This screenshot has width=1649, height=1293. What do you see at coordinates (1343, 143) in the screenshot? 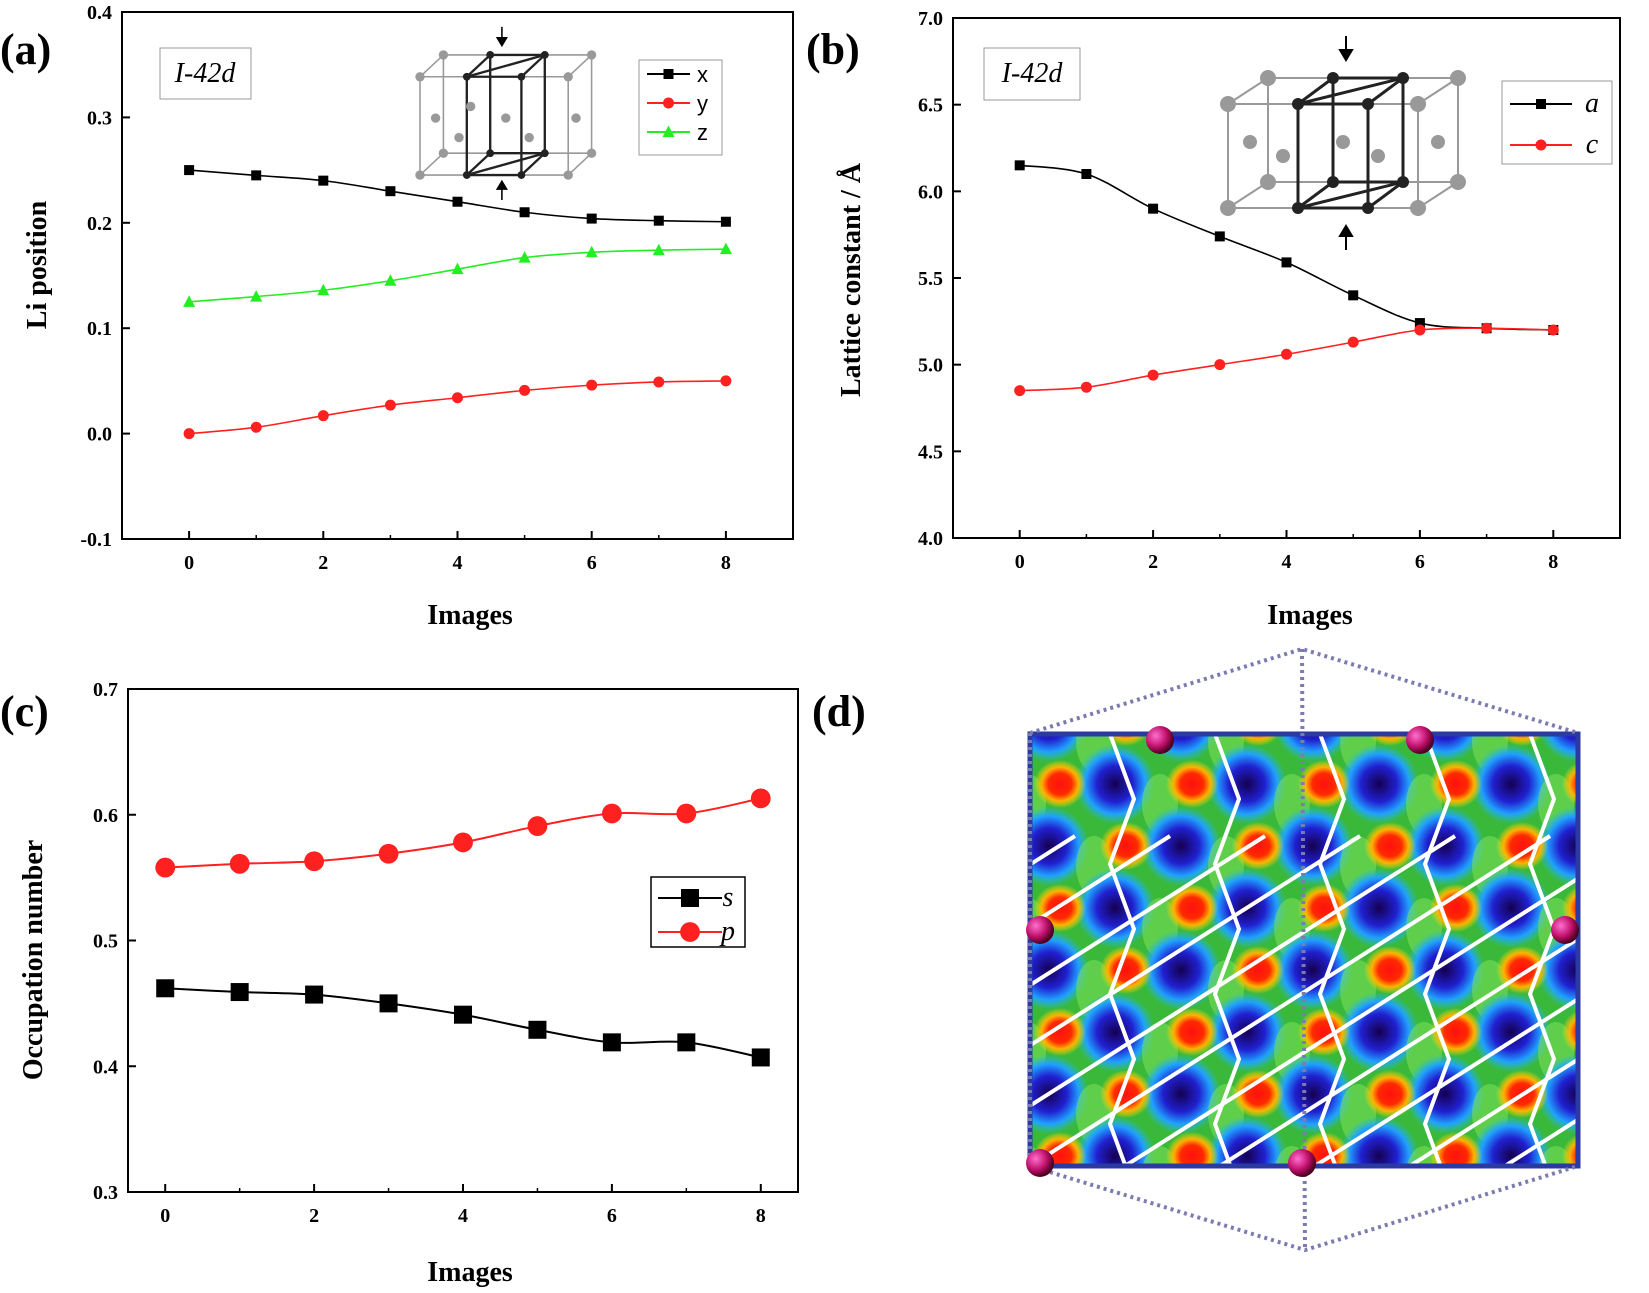
I see `crystal-cell-inset-b` at bounding box center [1343, 143].